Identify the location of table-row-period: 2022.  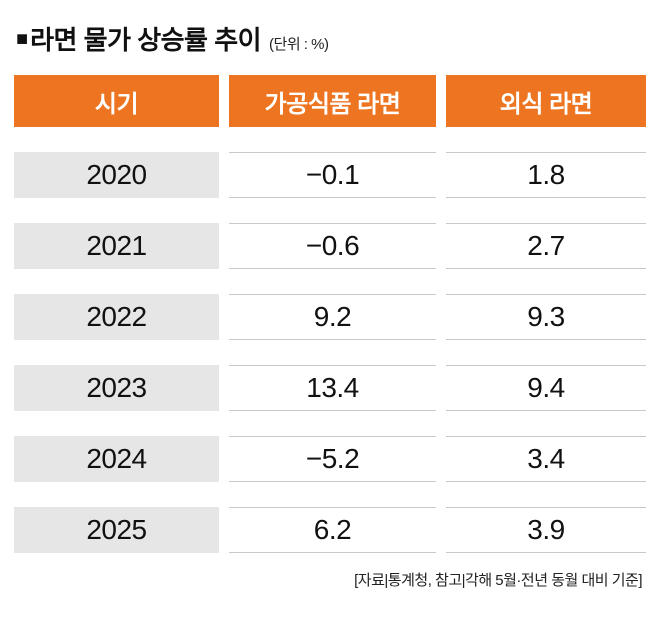
(116, 317).